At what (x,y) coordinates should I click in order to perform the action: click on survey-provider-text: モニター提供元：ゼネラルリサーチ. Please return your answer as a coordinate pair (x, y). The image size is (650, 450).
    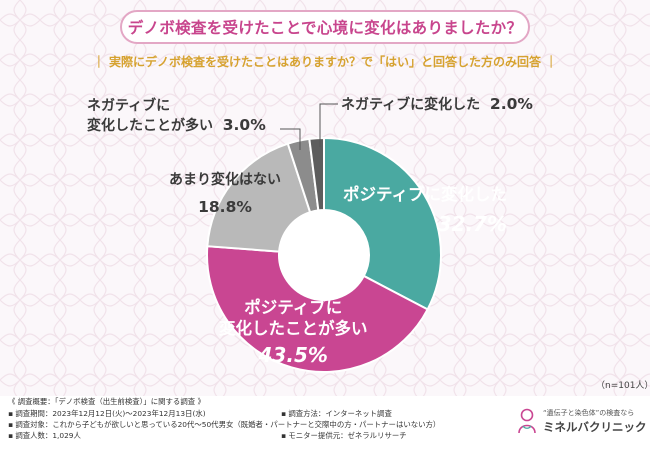
    Looking at the image, I should click on (347, 435).